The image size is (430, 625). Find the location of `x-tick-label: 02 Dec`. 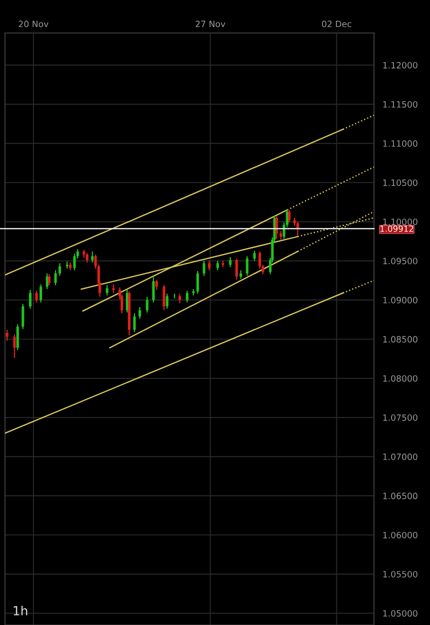

x-tick-label: 02 Dec is located at coordinates (337, 24).